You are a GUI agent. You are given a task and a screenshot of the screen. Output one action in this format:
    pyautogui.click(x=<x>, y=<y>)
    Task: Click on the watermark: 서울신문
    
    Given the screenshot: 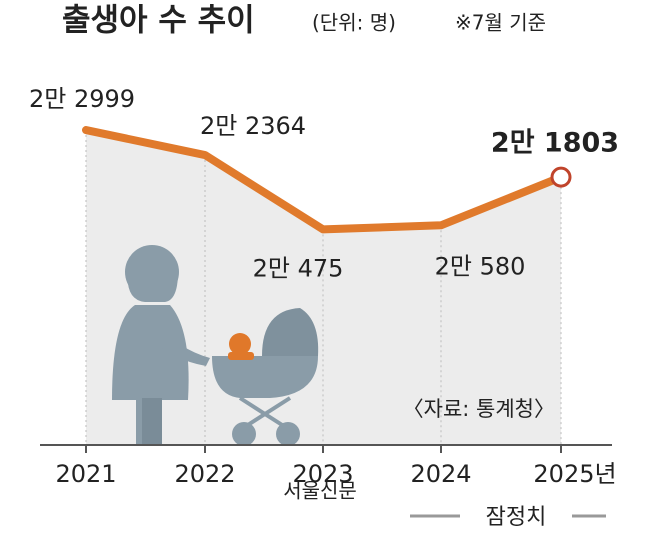 What is the action you would take?
    pyautogui.click(x=320, y=491)
    